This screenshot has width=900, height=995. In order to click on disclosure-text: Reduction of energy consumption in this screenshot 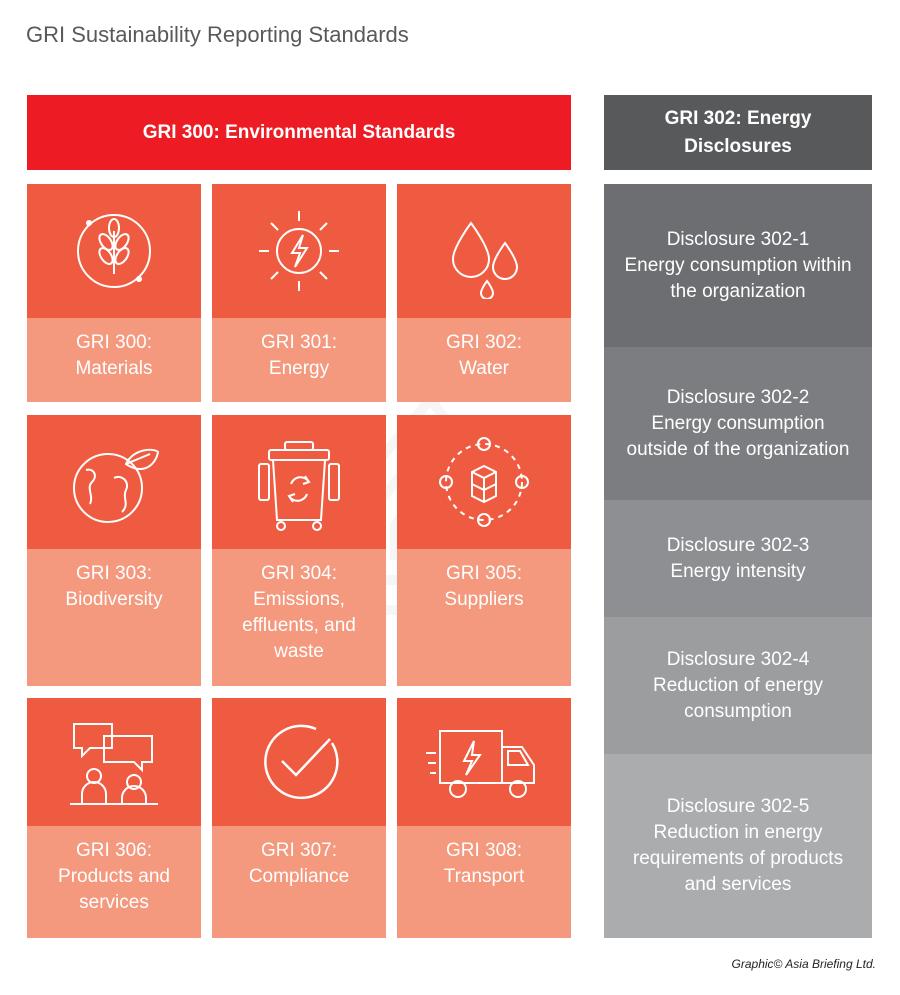, I will do `click(738, 698)`.